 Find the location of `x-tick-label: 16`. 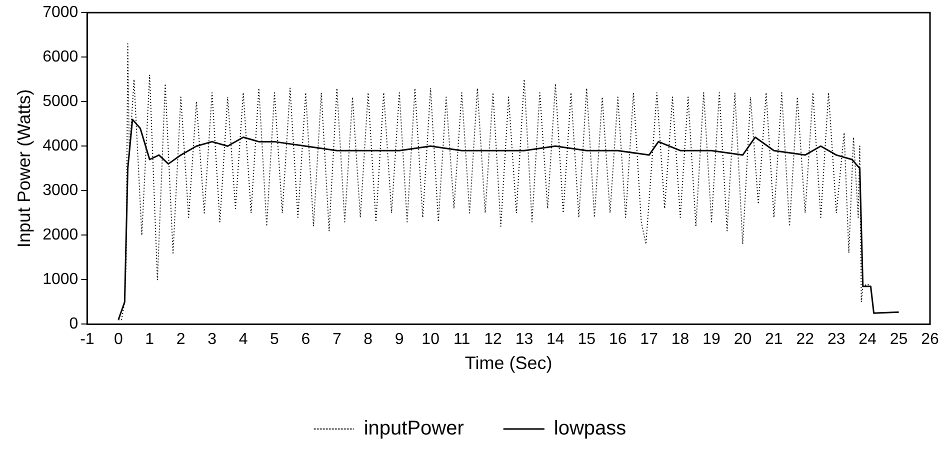

x-tick-label: 16 is located at coordinates (617, 339).